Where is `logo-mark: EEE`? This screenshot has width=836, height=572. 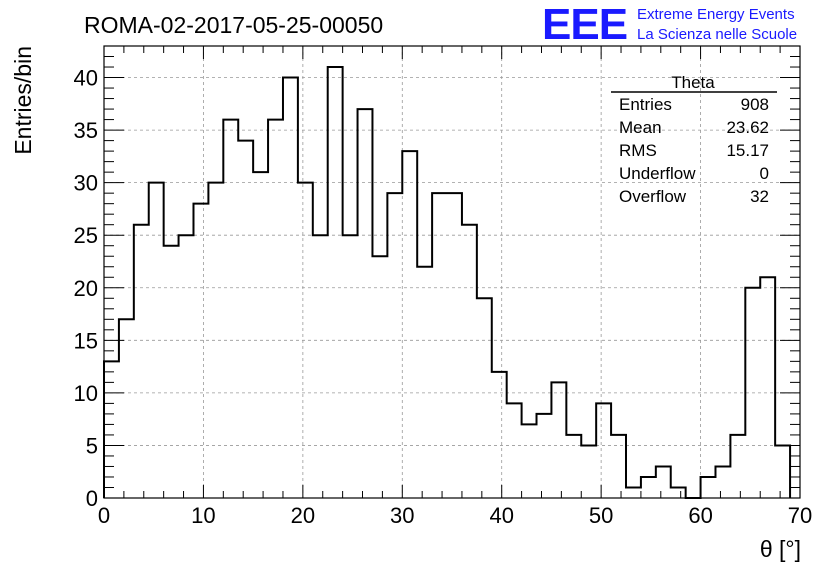
logo-mark: EEE is located at coordinates (584, 24).